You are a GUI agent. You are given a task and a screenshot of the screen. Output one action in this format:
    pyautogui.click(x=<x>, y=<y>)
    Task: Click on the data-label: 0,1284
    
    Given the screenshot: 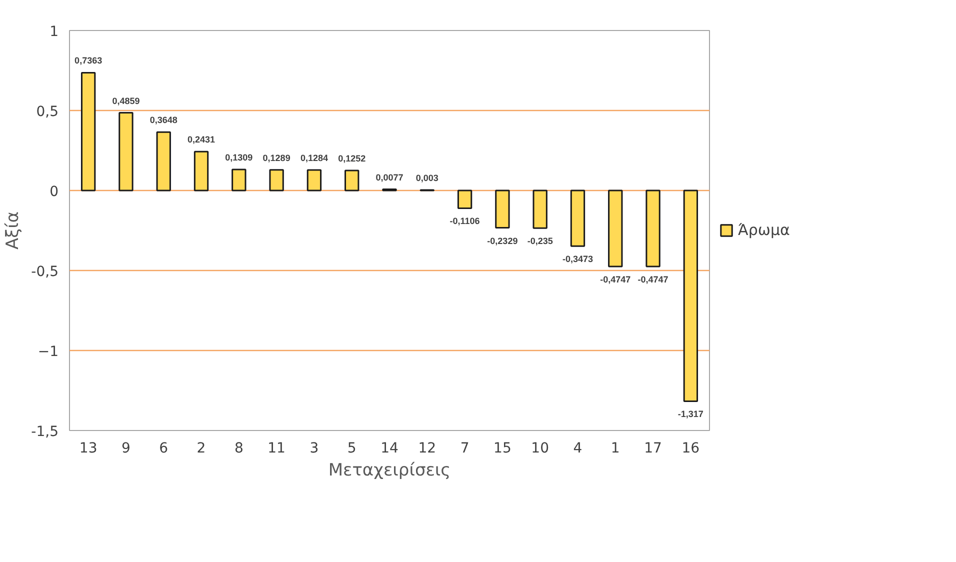 What is the action you would take?
    pyautogui.click(x=314, y=157)
    